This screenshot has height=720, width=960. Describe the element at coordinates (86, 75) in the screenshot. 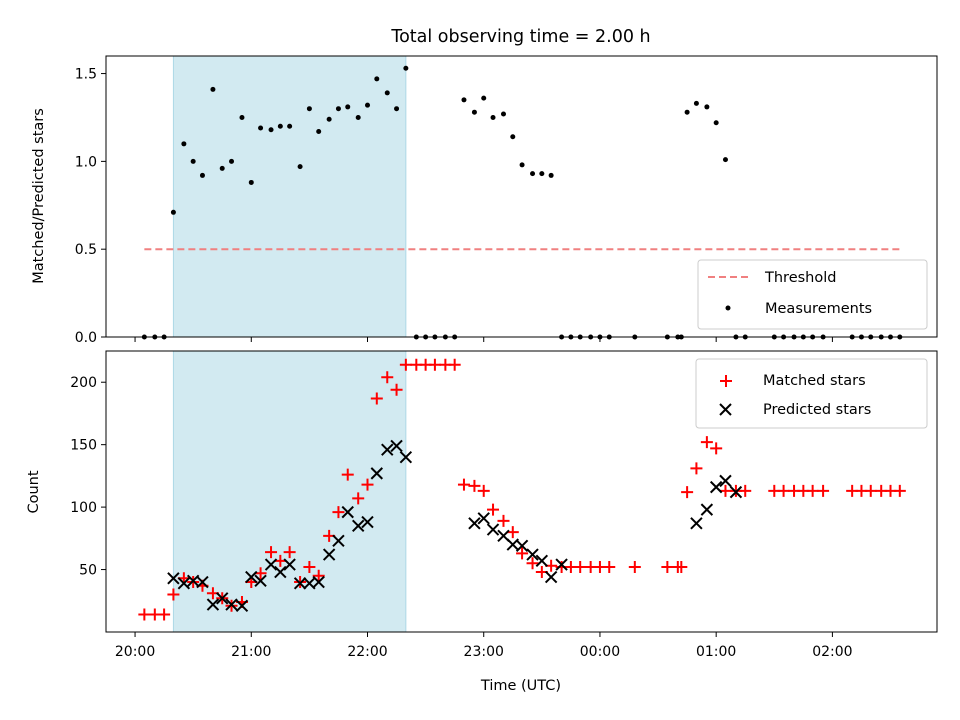

I see `top-y-tick-label: 1.5` at that location.